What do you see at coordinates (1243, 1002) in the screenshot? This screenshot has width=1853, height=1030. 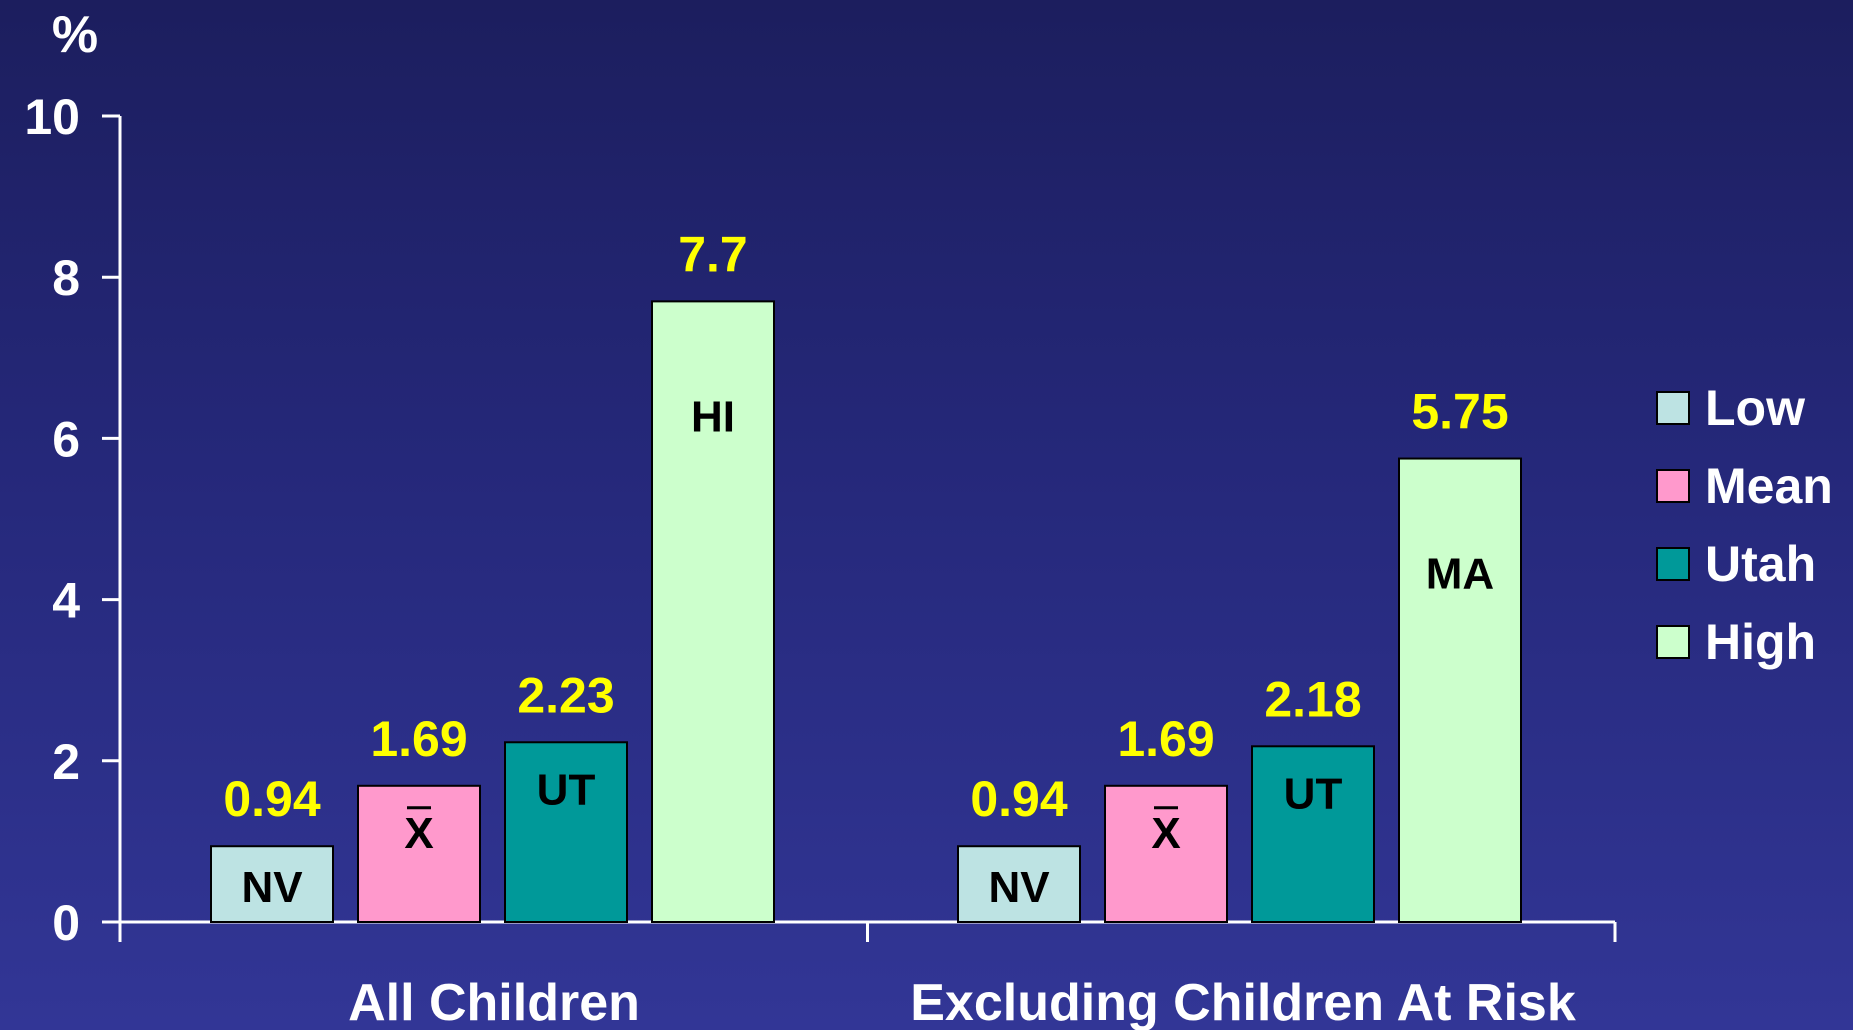 I see `category-label-1: Excluding Children At Risk` at bounding box center [1243, 1002].